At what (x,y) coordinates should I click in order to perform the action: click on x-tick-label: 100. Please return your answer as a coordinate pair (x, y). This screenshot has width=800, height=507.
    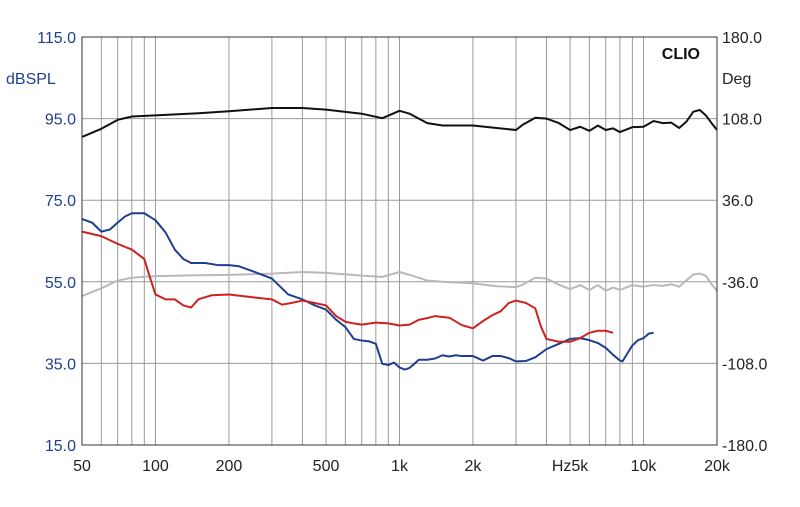
    Looking at the image, I should click on (155, 466).